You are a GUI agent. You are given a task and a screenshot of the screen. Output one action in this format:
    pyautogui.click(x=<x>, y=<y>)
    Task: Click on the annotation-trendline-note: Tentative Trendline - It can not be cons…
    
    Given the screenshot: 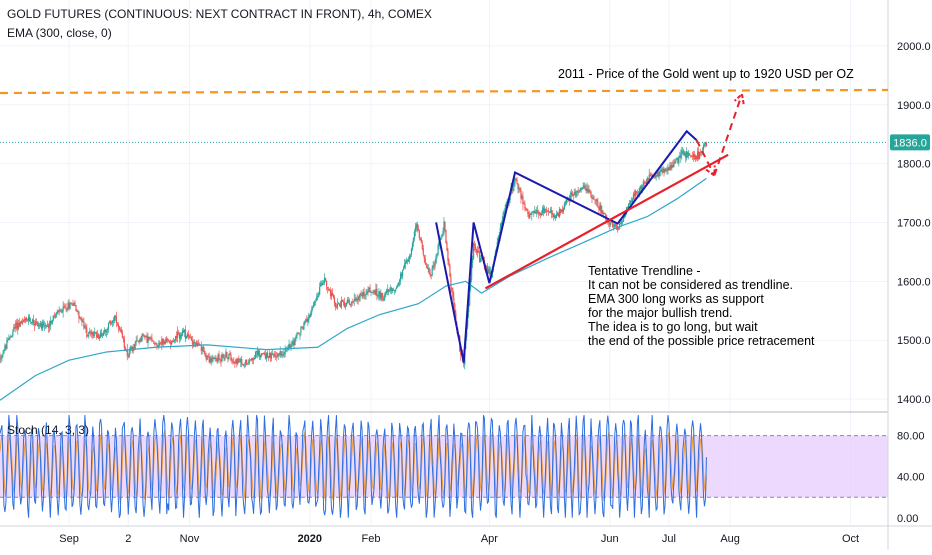 What is the action you would take?
    pyautogui.click(x=701, y=306)
    